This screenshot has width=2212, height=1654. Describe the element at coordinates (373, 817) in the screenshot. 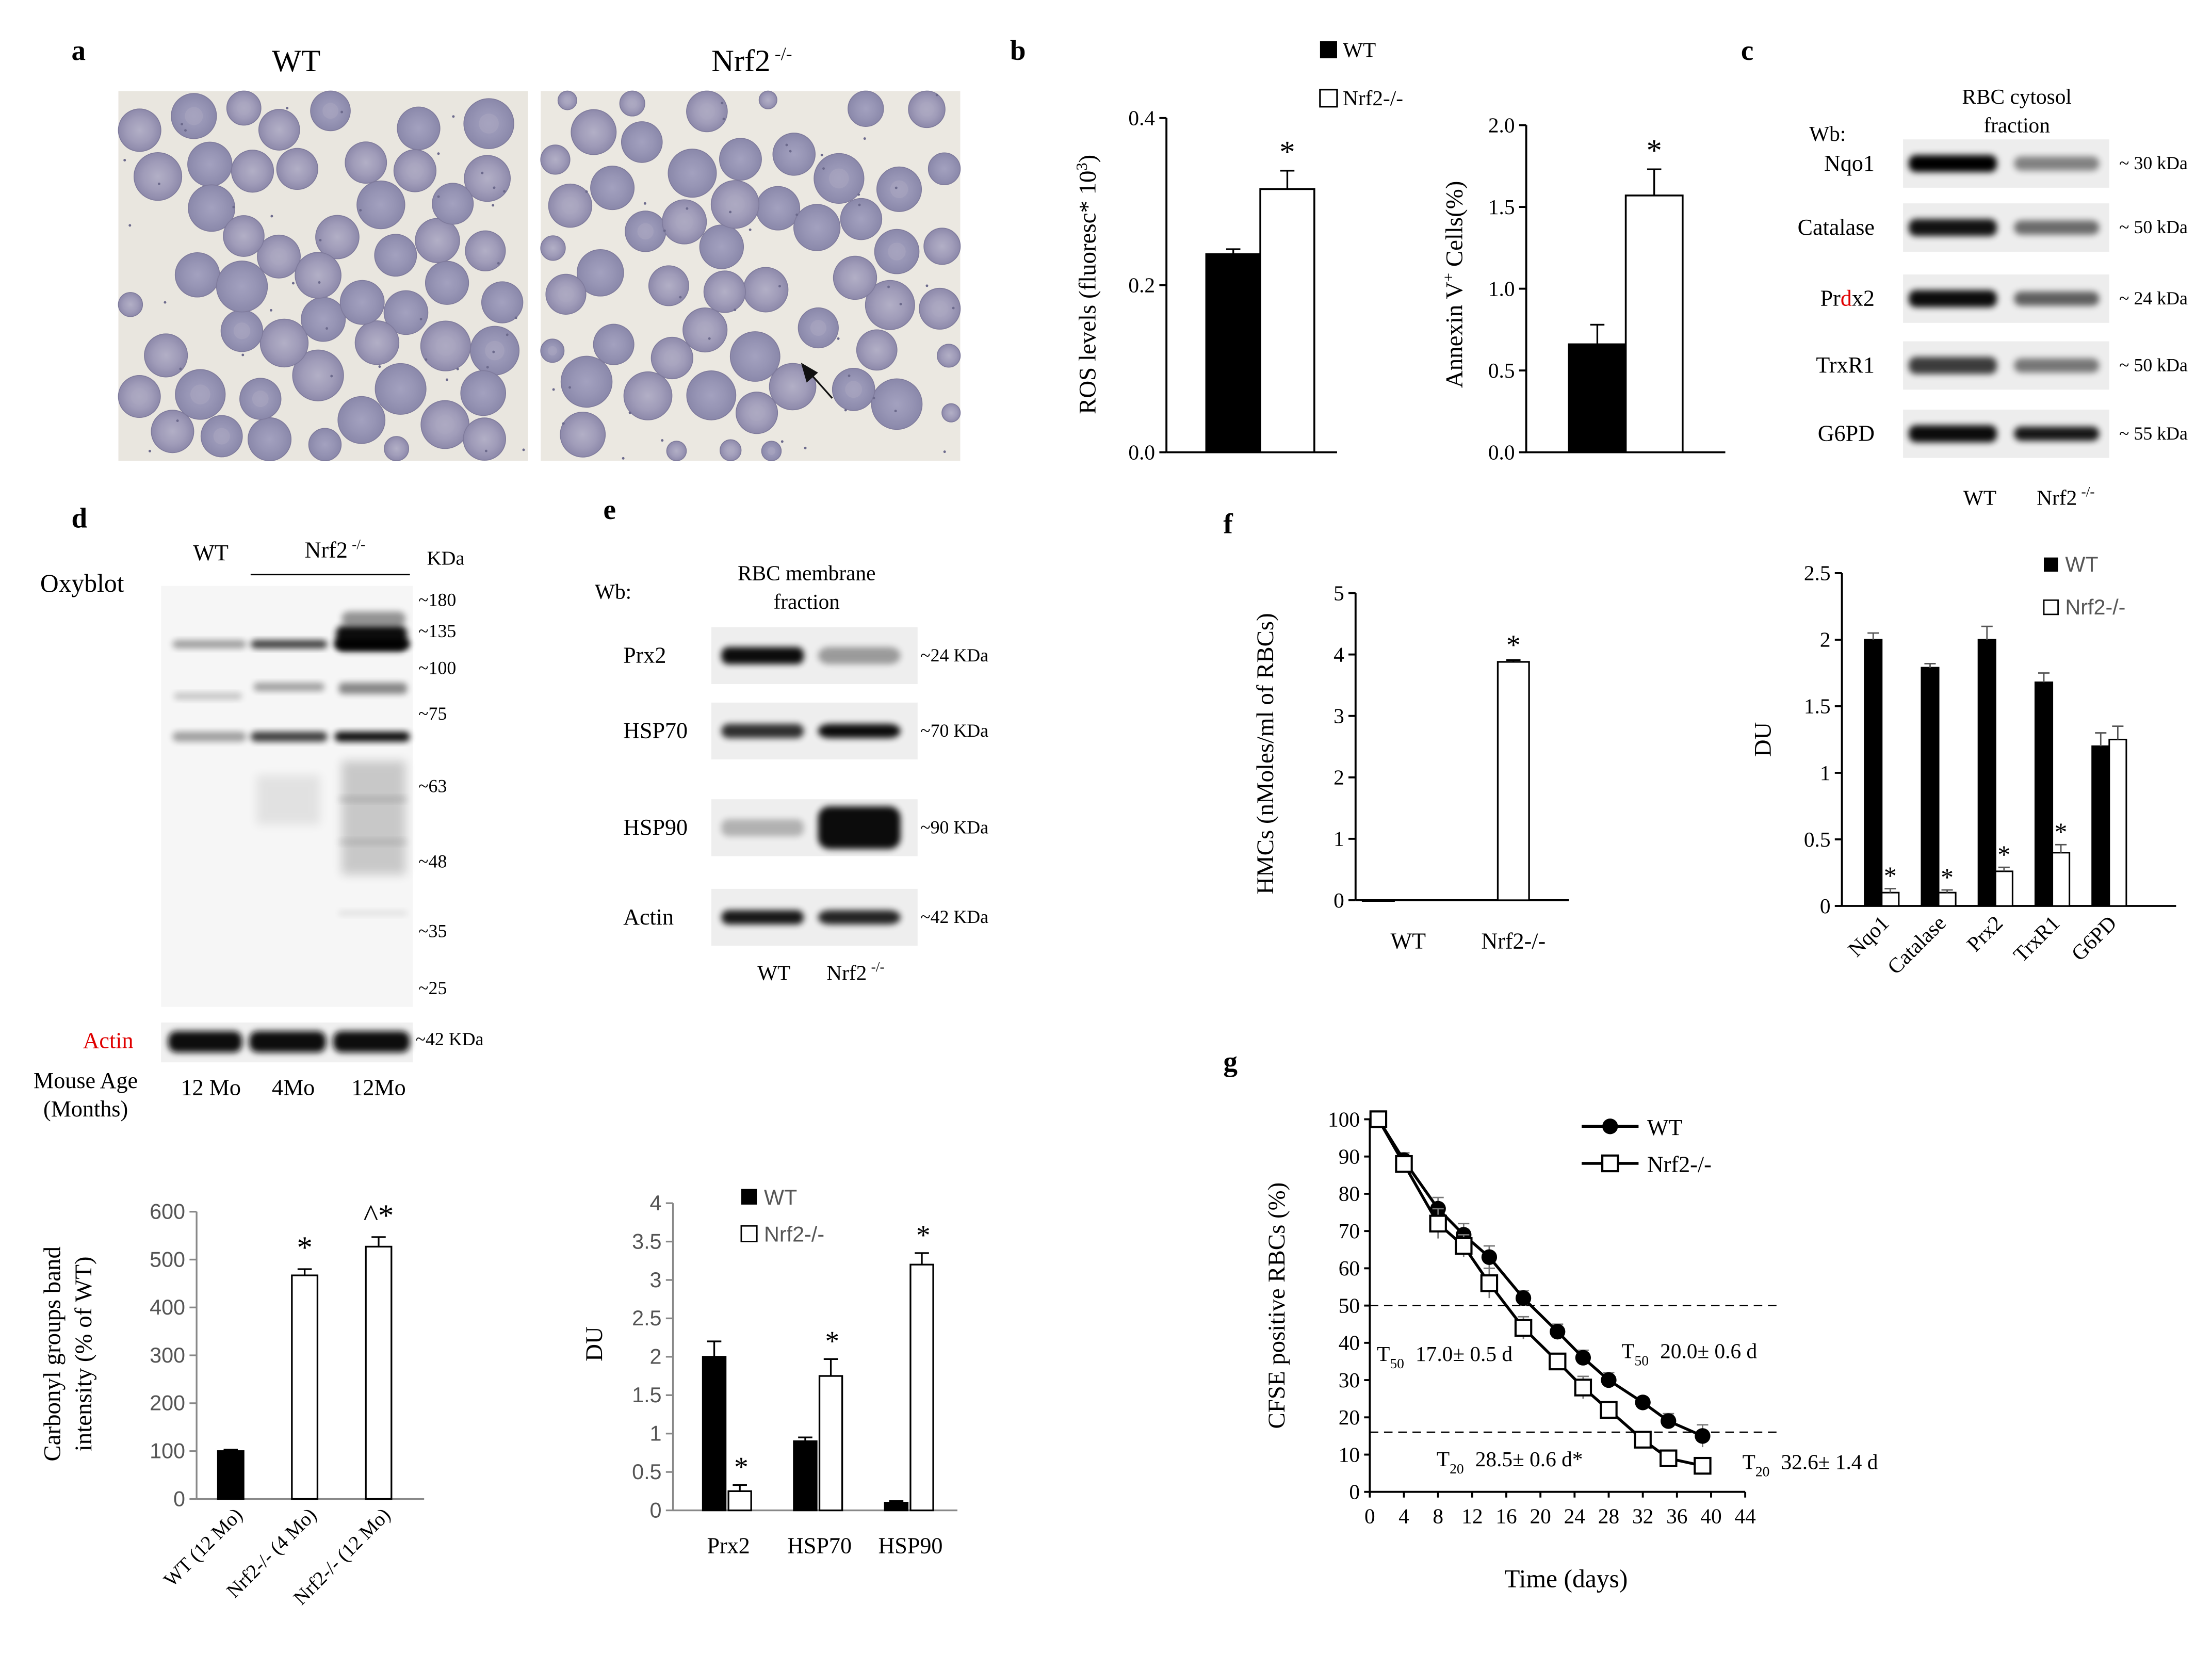

I see `oxyblot-smear` at that location.